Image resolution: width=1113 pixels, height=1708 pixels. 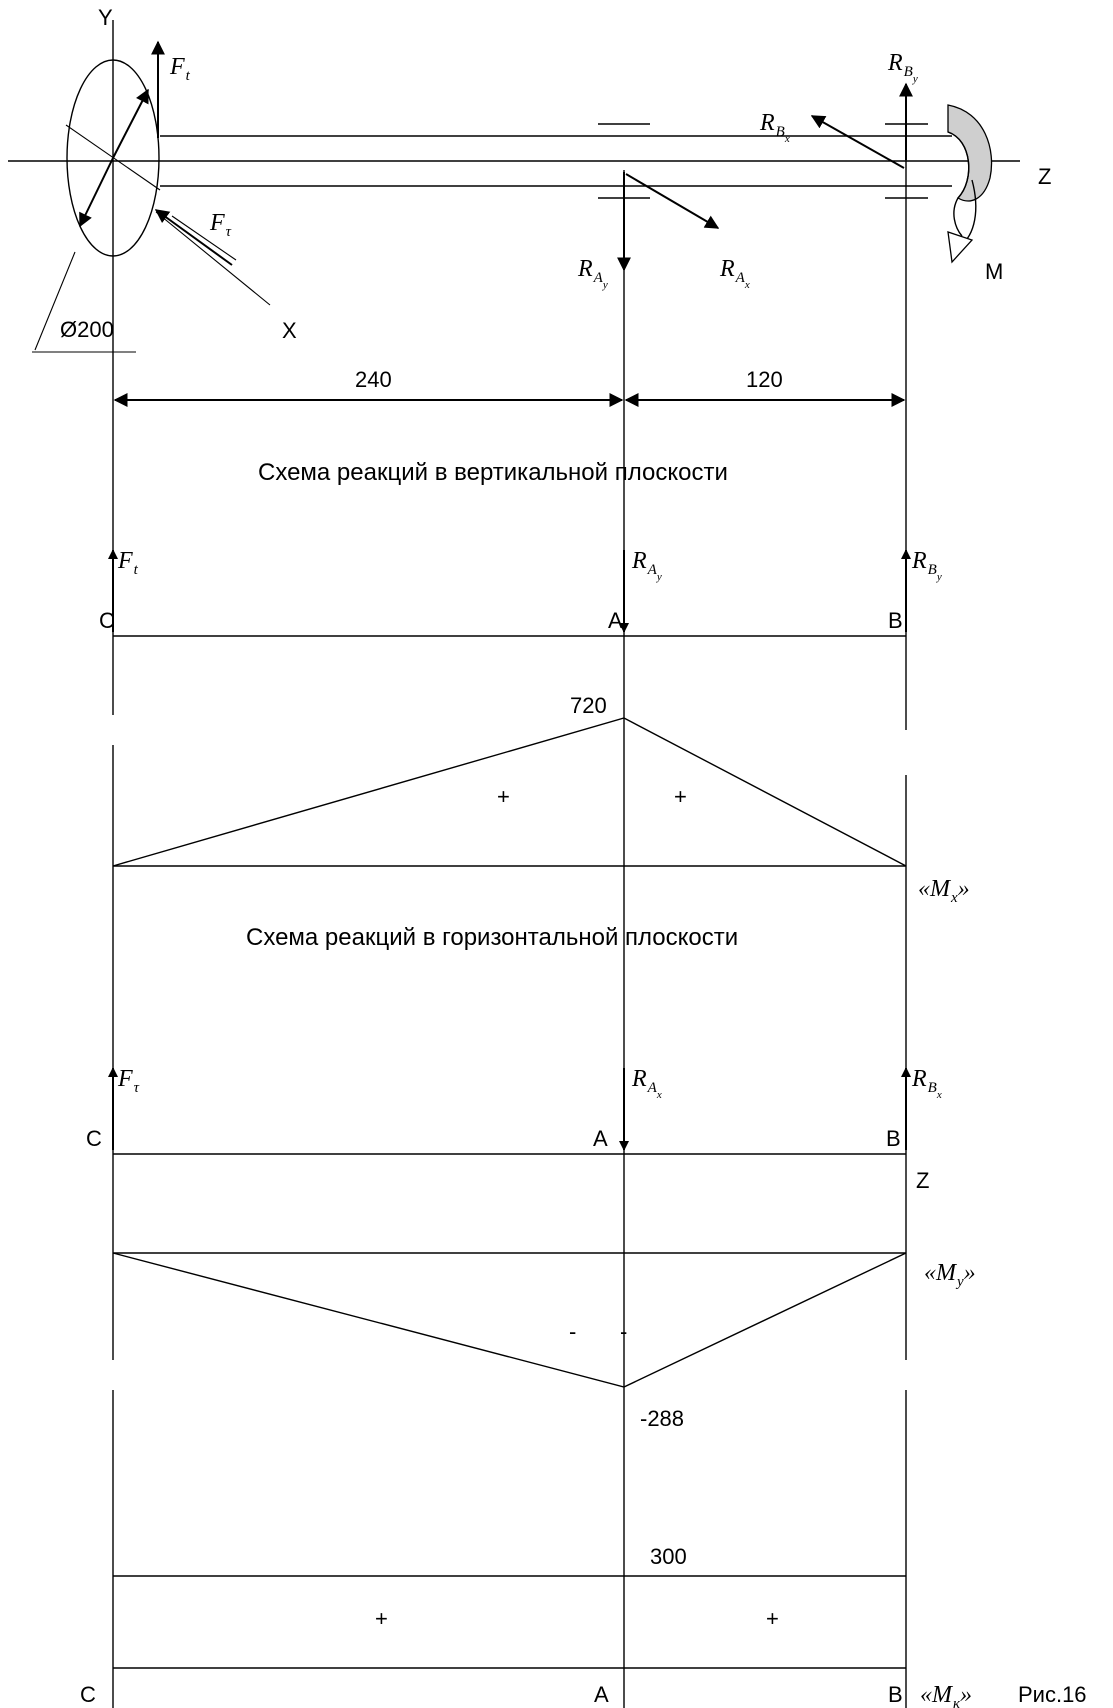 What do you see at coordinates (994, 271) in the screenshot?
I see `torque-label: M` at bounding box center [994, 271].